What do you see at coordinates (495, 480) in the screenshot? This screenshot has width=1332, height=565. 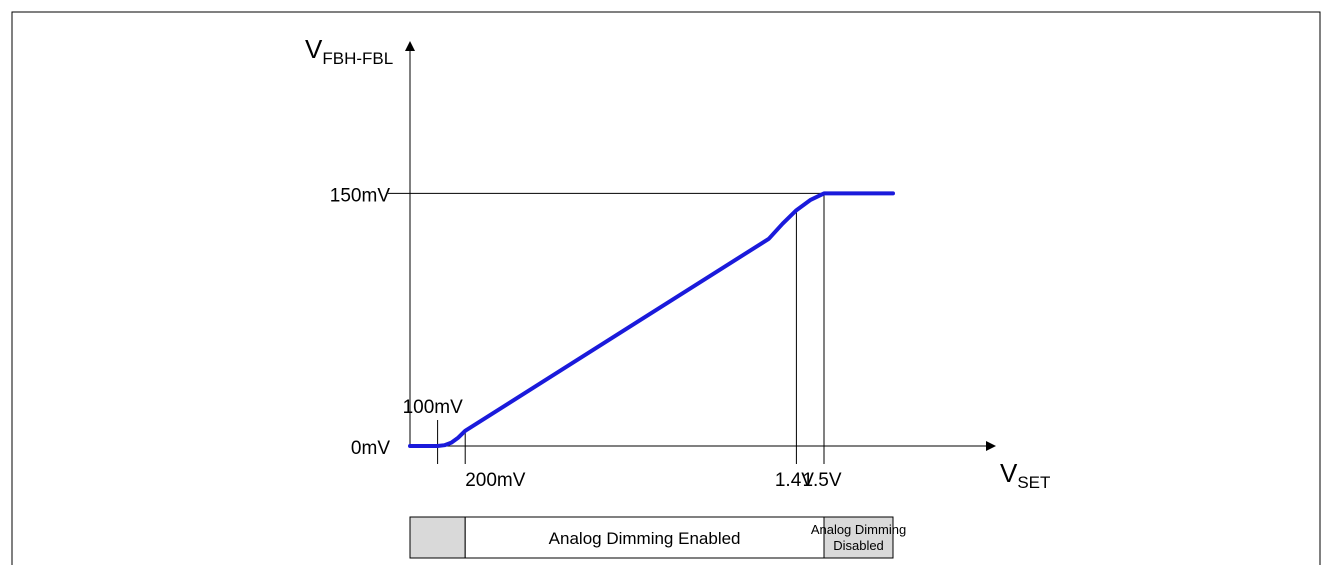 I see `x-marker-label: 200mV` at bounding box center [495, 480].